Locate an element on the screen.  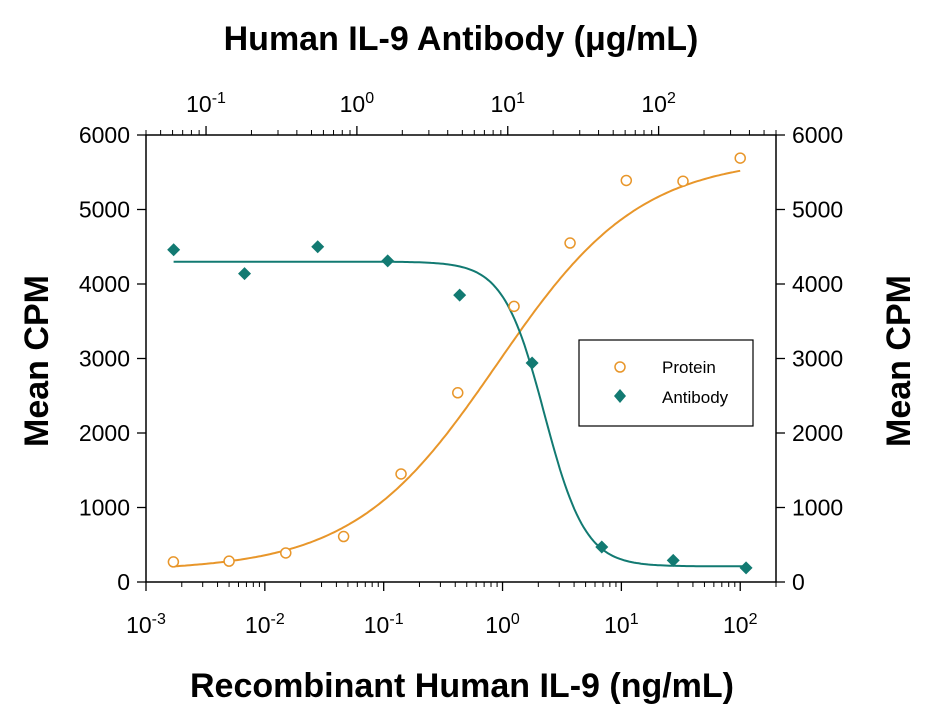
x2-tick-label: 102 is located at coordinates (658, 103).